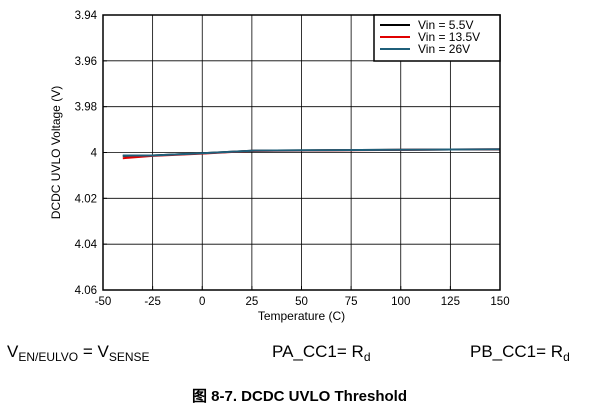 This screenshot has height=410, width=599. Describe the element at coordinates (56, 152) in the screenshot. I see `y-axis-title: DCDC UVLO Voltage (V)` at that location.